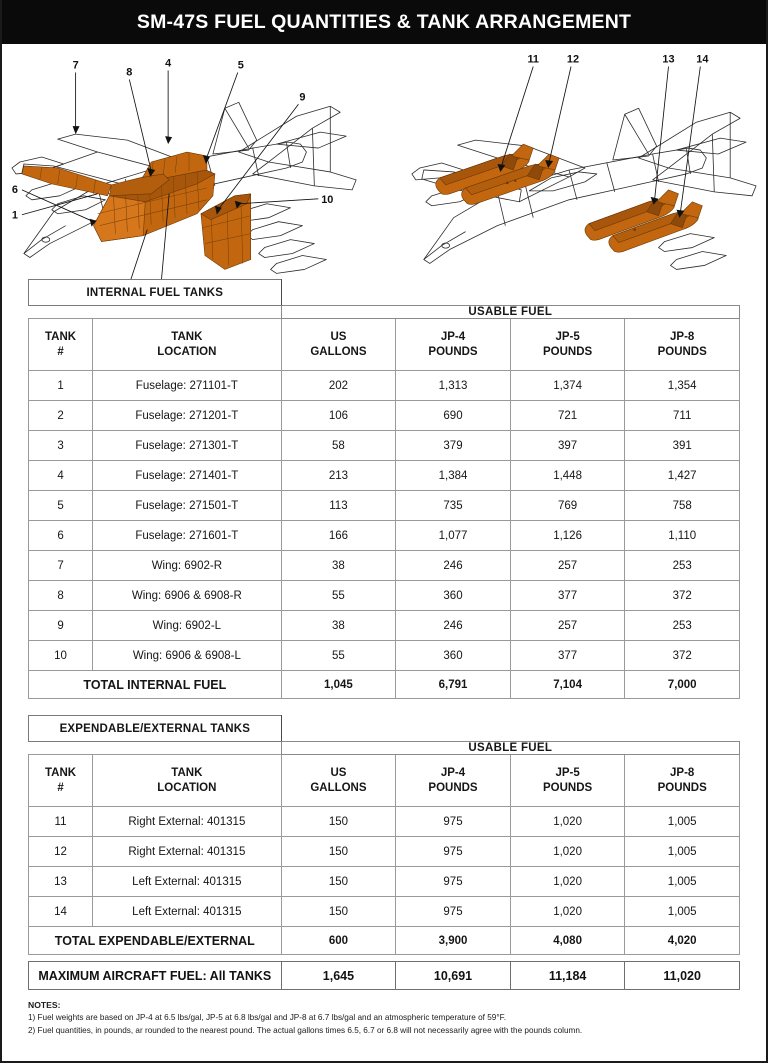 The width and height of the screenshot is (768, 1063). I want to click on callout-11: 11, so click(533, 60).